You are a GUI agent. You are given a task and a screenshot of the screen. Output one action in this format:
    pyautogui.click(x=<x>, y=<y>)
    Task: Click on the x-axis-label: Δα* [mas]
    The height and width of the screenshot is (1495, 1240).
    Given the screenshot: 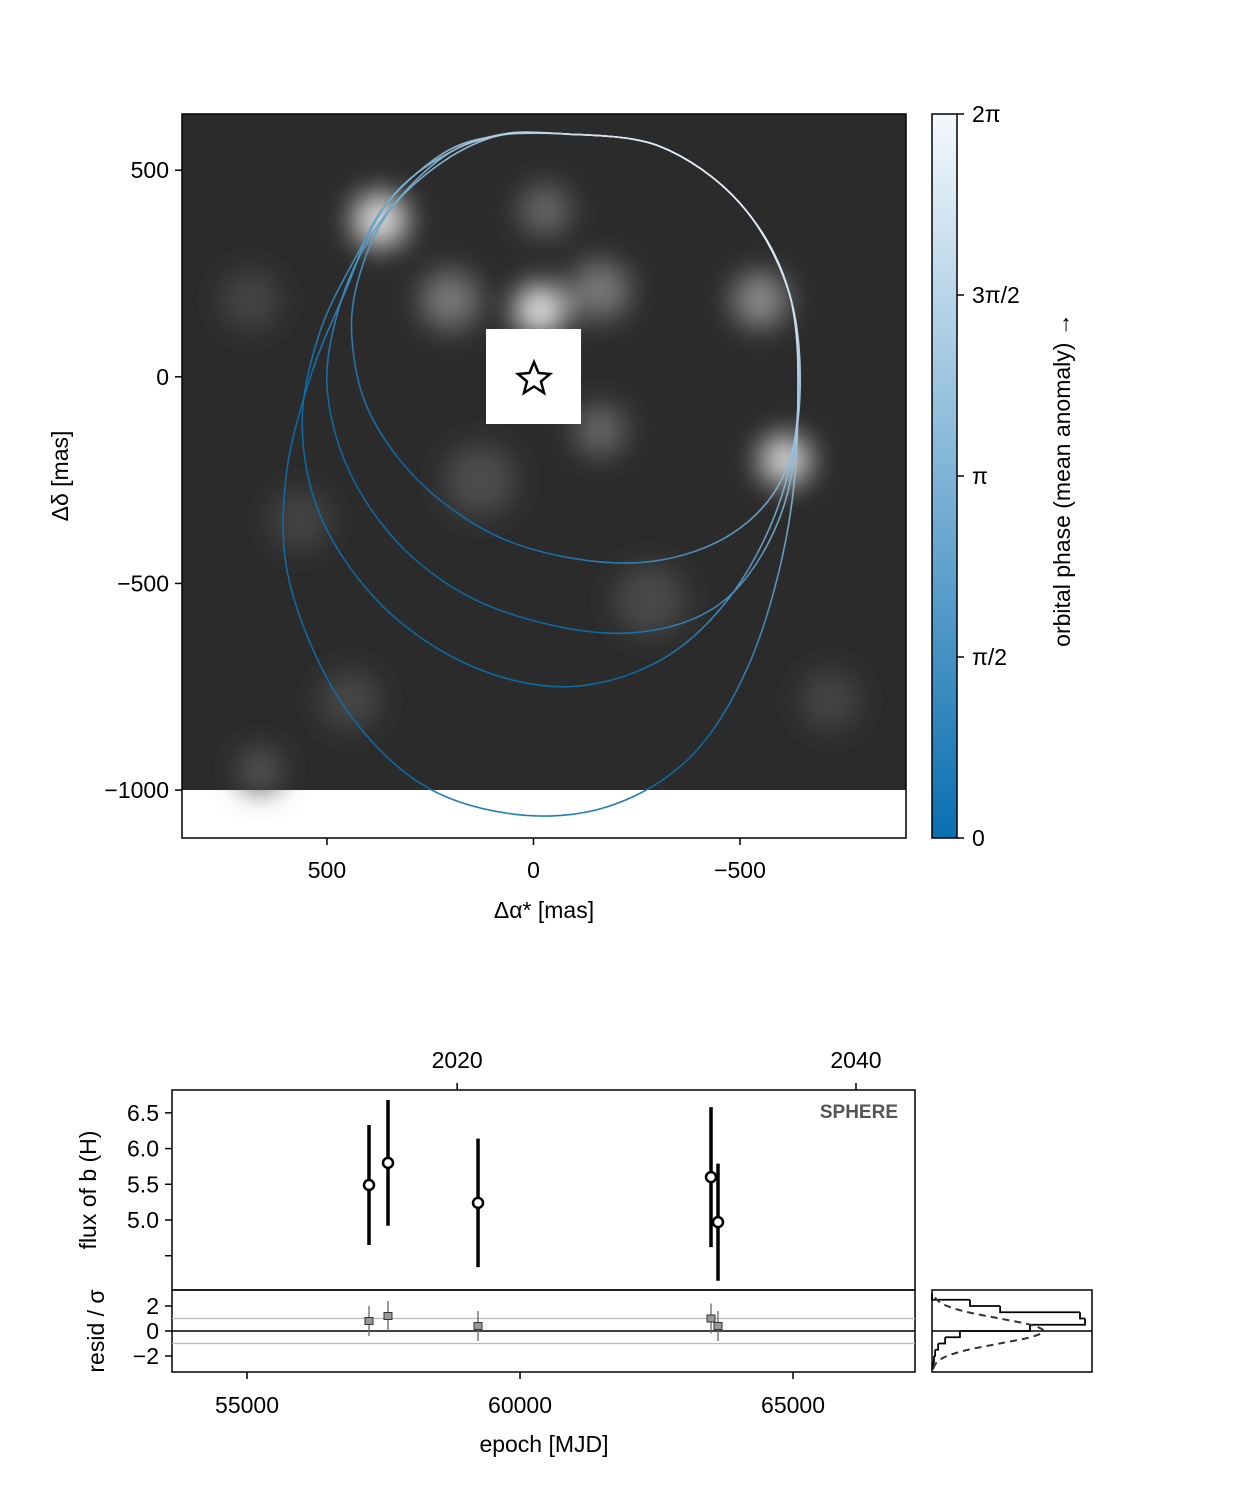 What is the action you would take?
    pyautogui.click(x=544, y=910)
    